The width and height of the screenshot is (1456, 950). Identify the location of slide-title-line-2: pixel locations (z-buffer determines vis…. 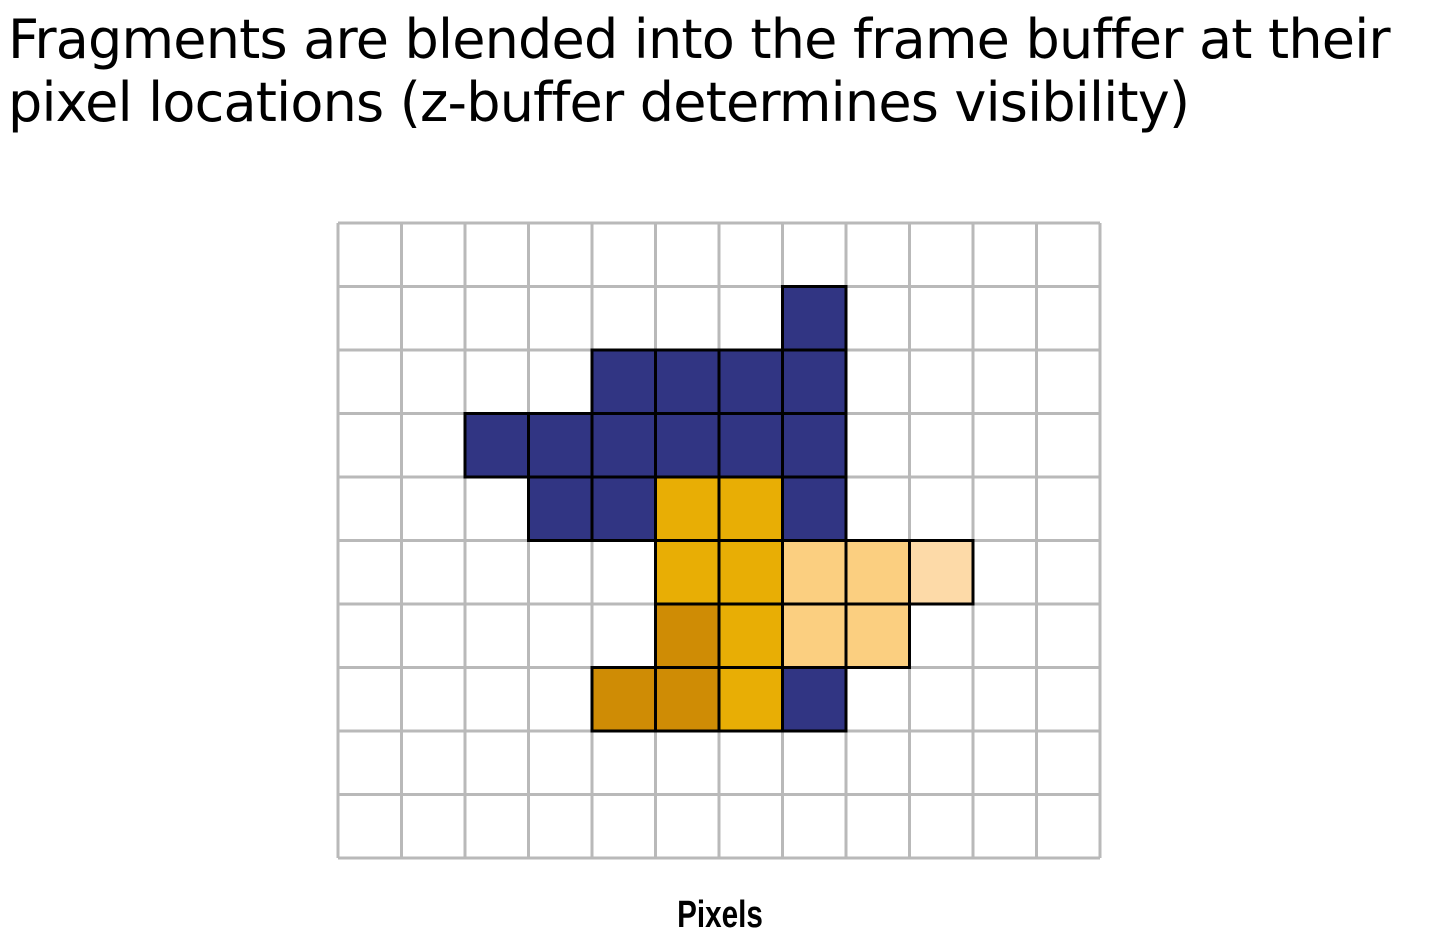
(599, 102).